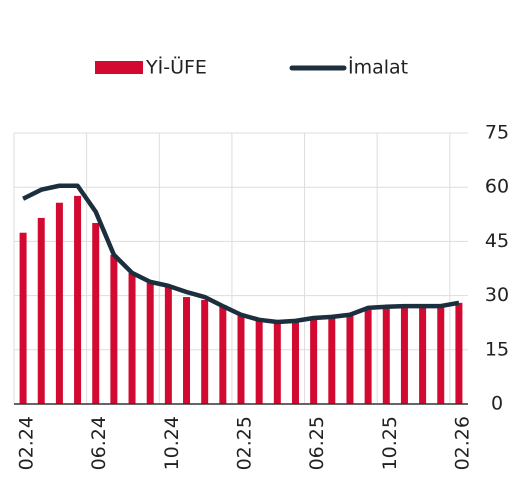  What do you see at coordinates (378, 67) in the screenshot?
I see `legend-label: İmalat` at bounding box center [378, 67].